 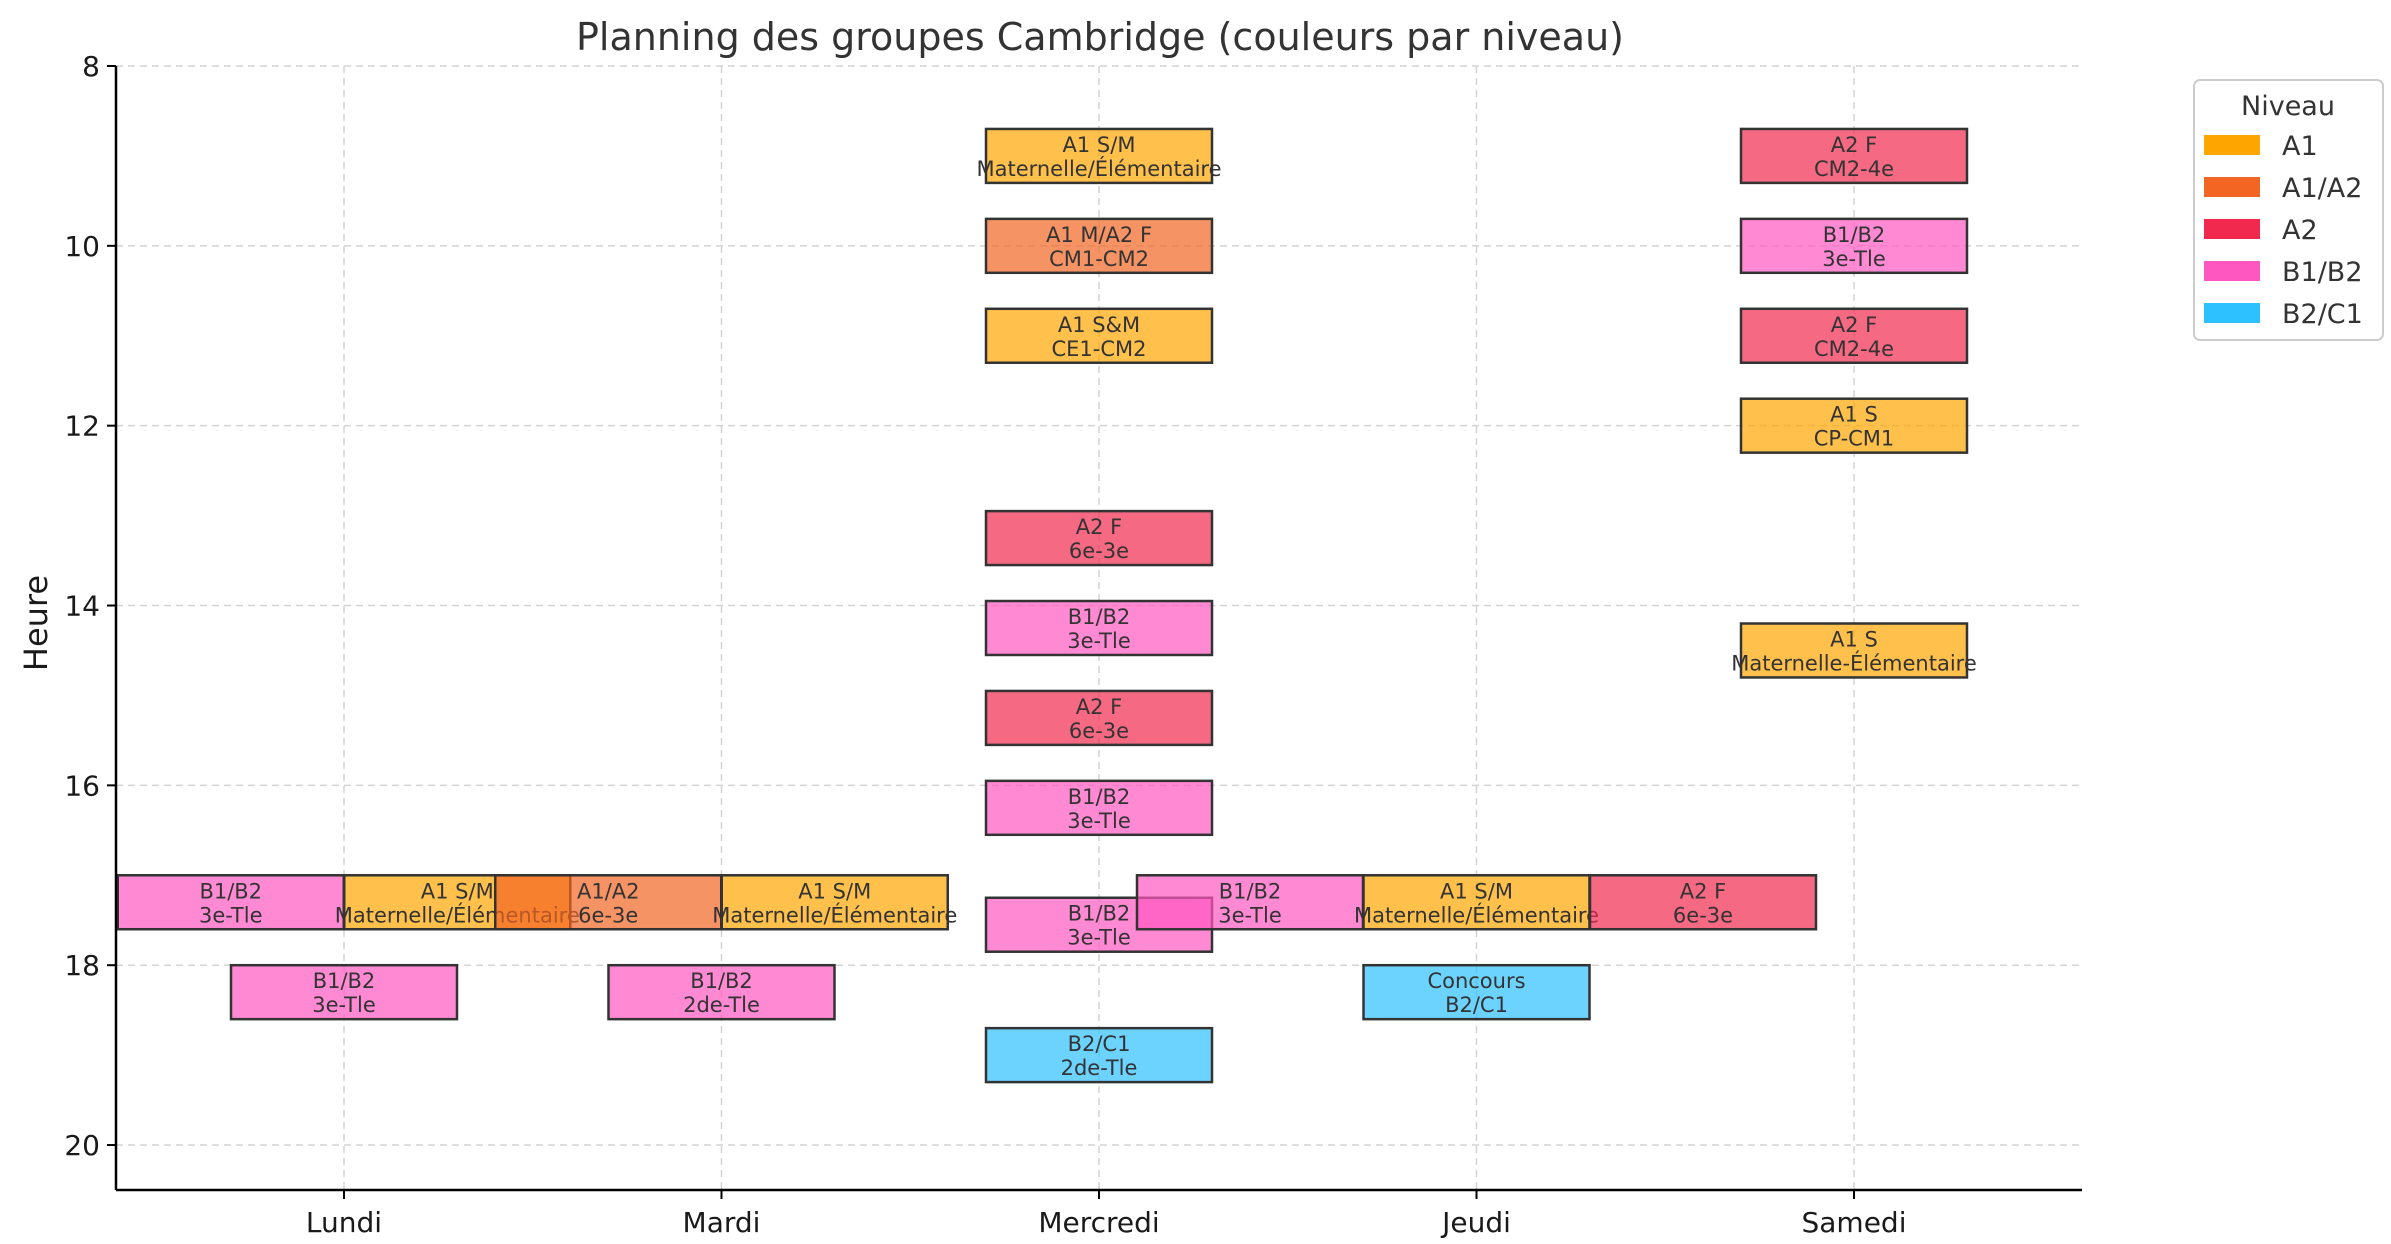 What do you see at coordinates (1854, 1222) in the screenshot?
I see `x-tick-label: Samedi` at bounding box center [1854, 1222].